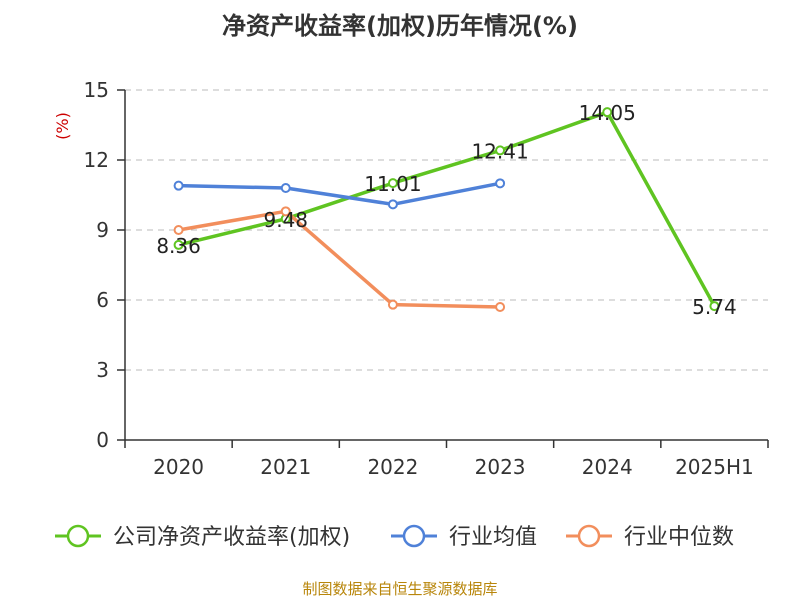  I want to click on legend-item: 行业均值, so click(464, 537).